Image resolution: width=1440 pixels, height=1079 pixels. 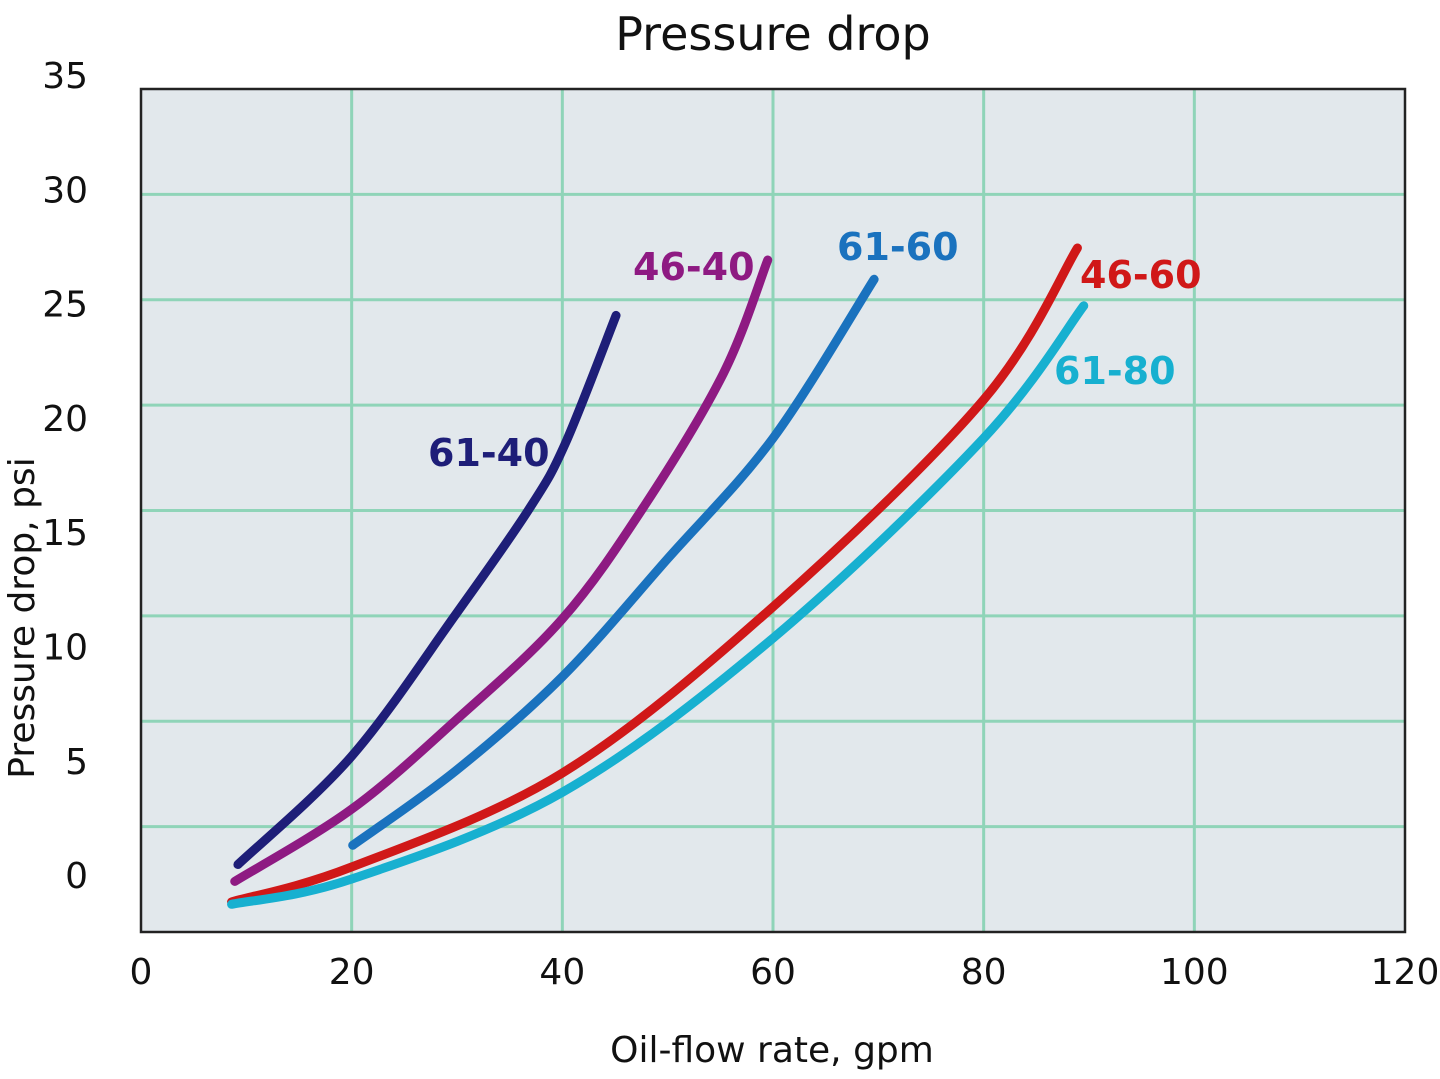 What do you see at coordinates (141, 972) in the screenshot?
I see `x-tick-label: 0` at bounding box center [141, 972].